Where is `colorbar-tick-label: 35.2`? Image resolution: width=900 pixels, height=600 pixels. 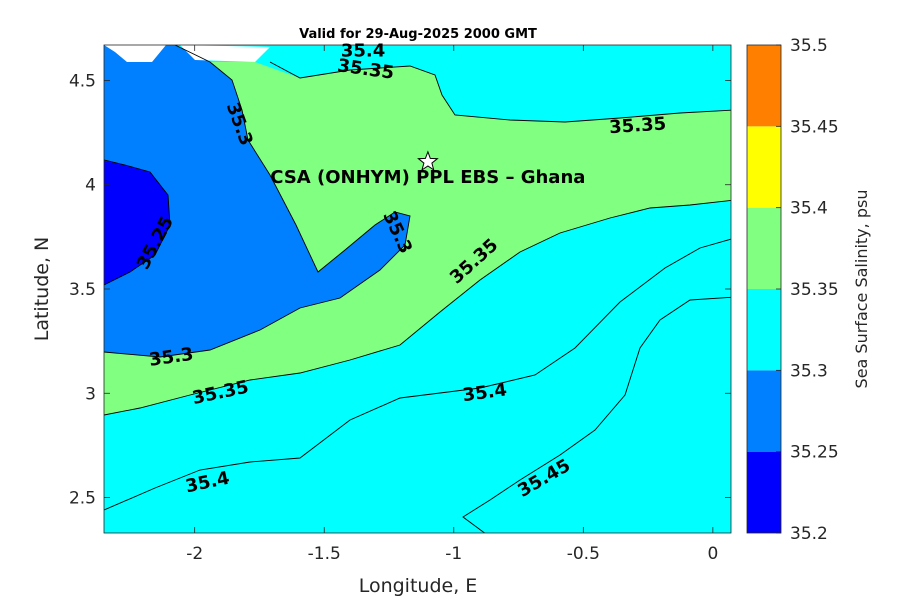 colorbar-tick-label: 35.2 is located at coordinates (809, 534).